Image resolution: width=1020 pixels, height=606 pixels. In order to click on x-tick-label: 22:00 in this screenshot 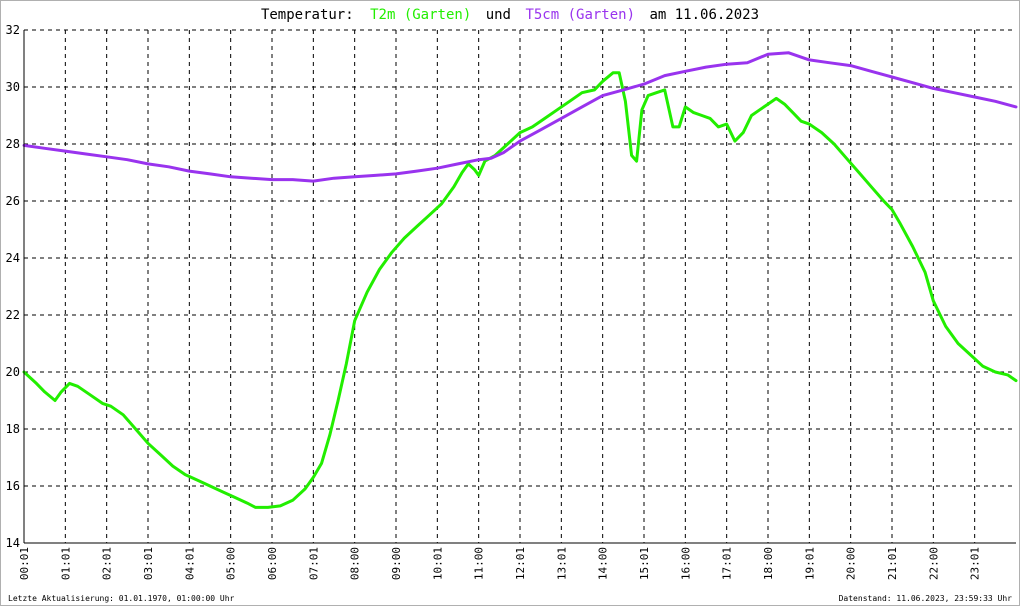, I will do `click(933, 563)`.